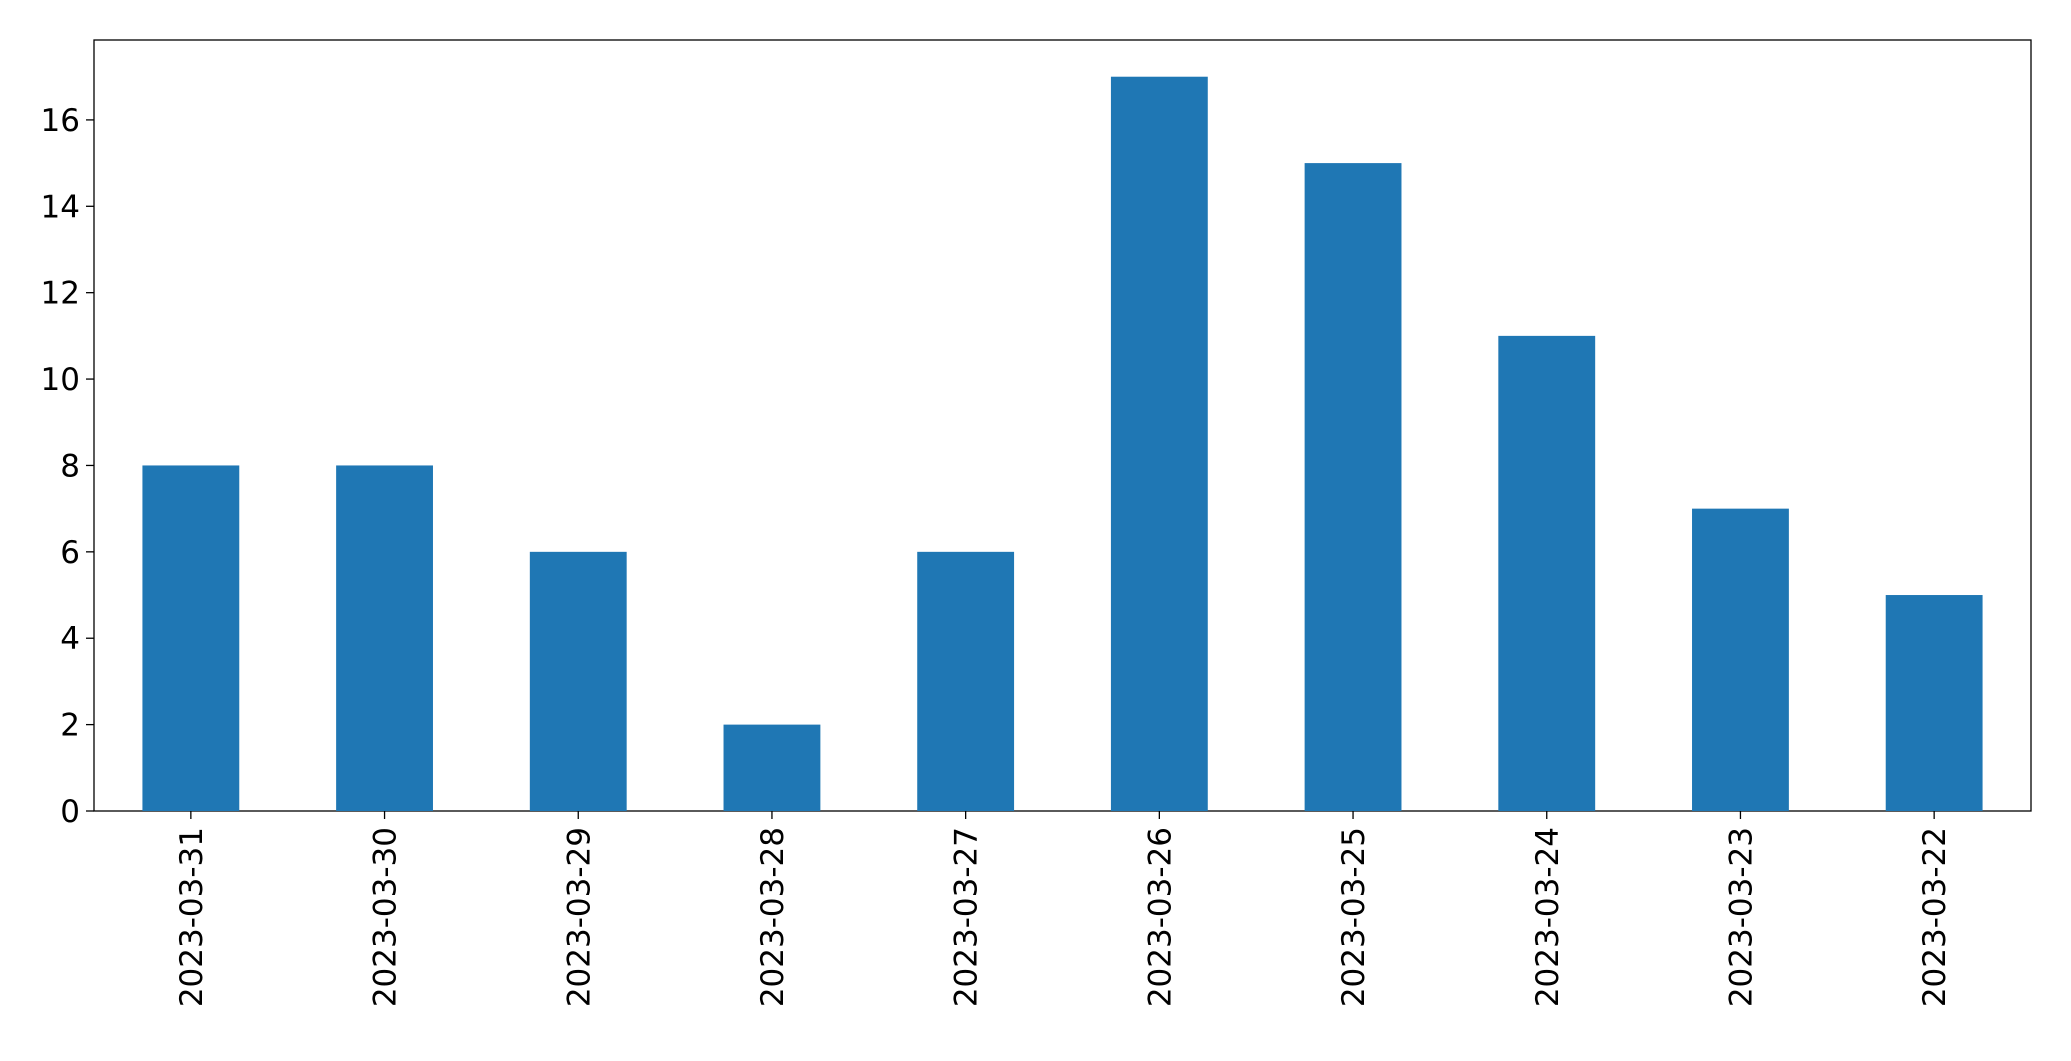 The image size is (2071, 1061). What do you see at coordinates (1741, 917) in the screenshot?
I see `x-tick-label: 2023-03-23` at bounding box center [1741, 917].